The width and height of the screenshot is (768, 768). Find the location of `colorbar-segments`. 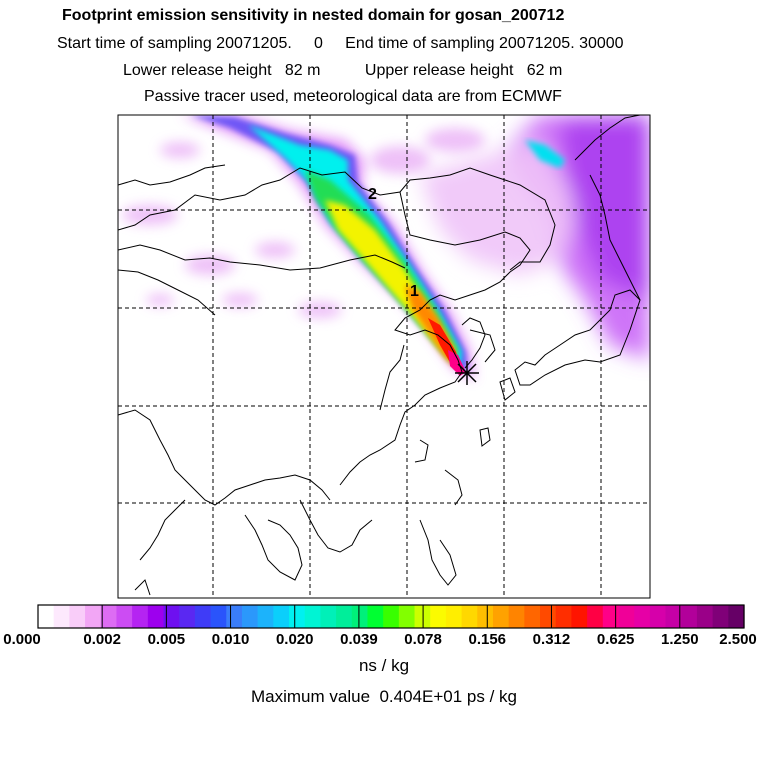

colorbar-segments is located at coordinates (391, 616).